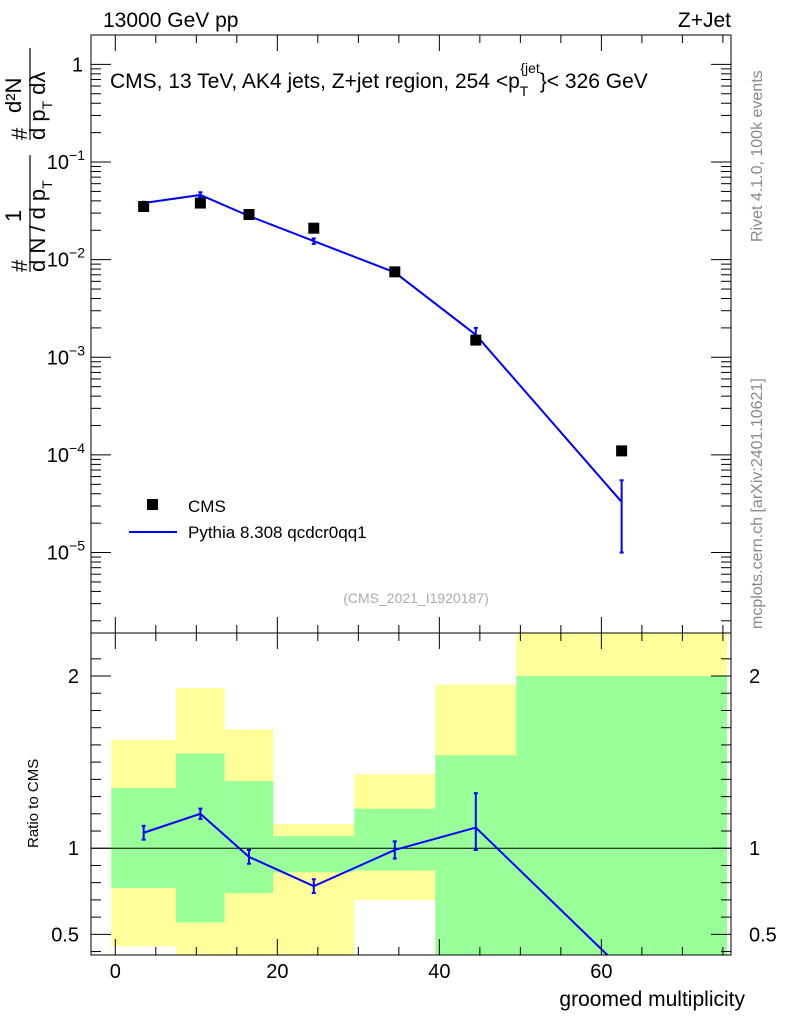 The image size is (786, 1024). I want to click on main-ytick-label: 10⁻⁴, so click(66, 453).